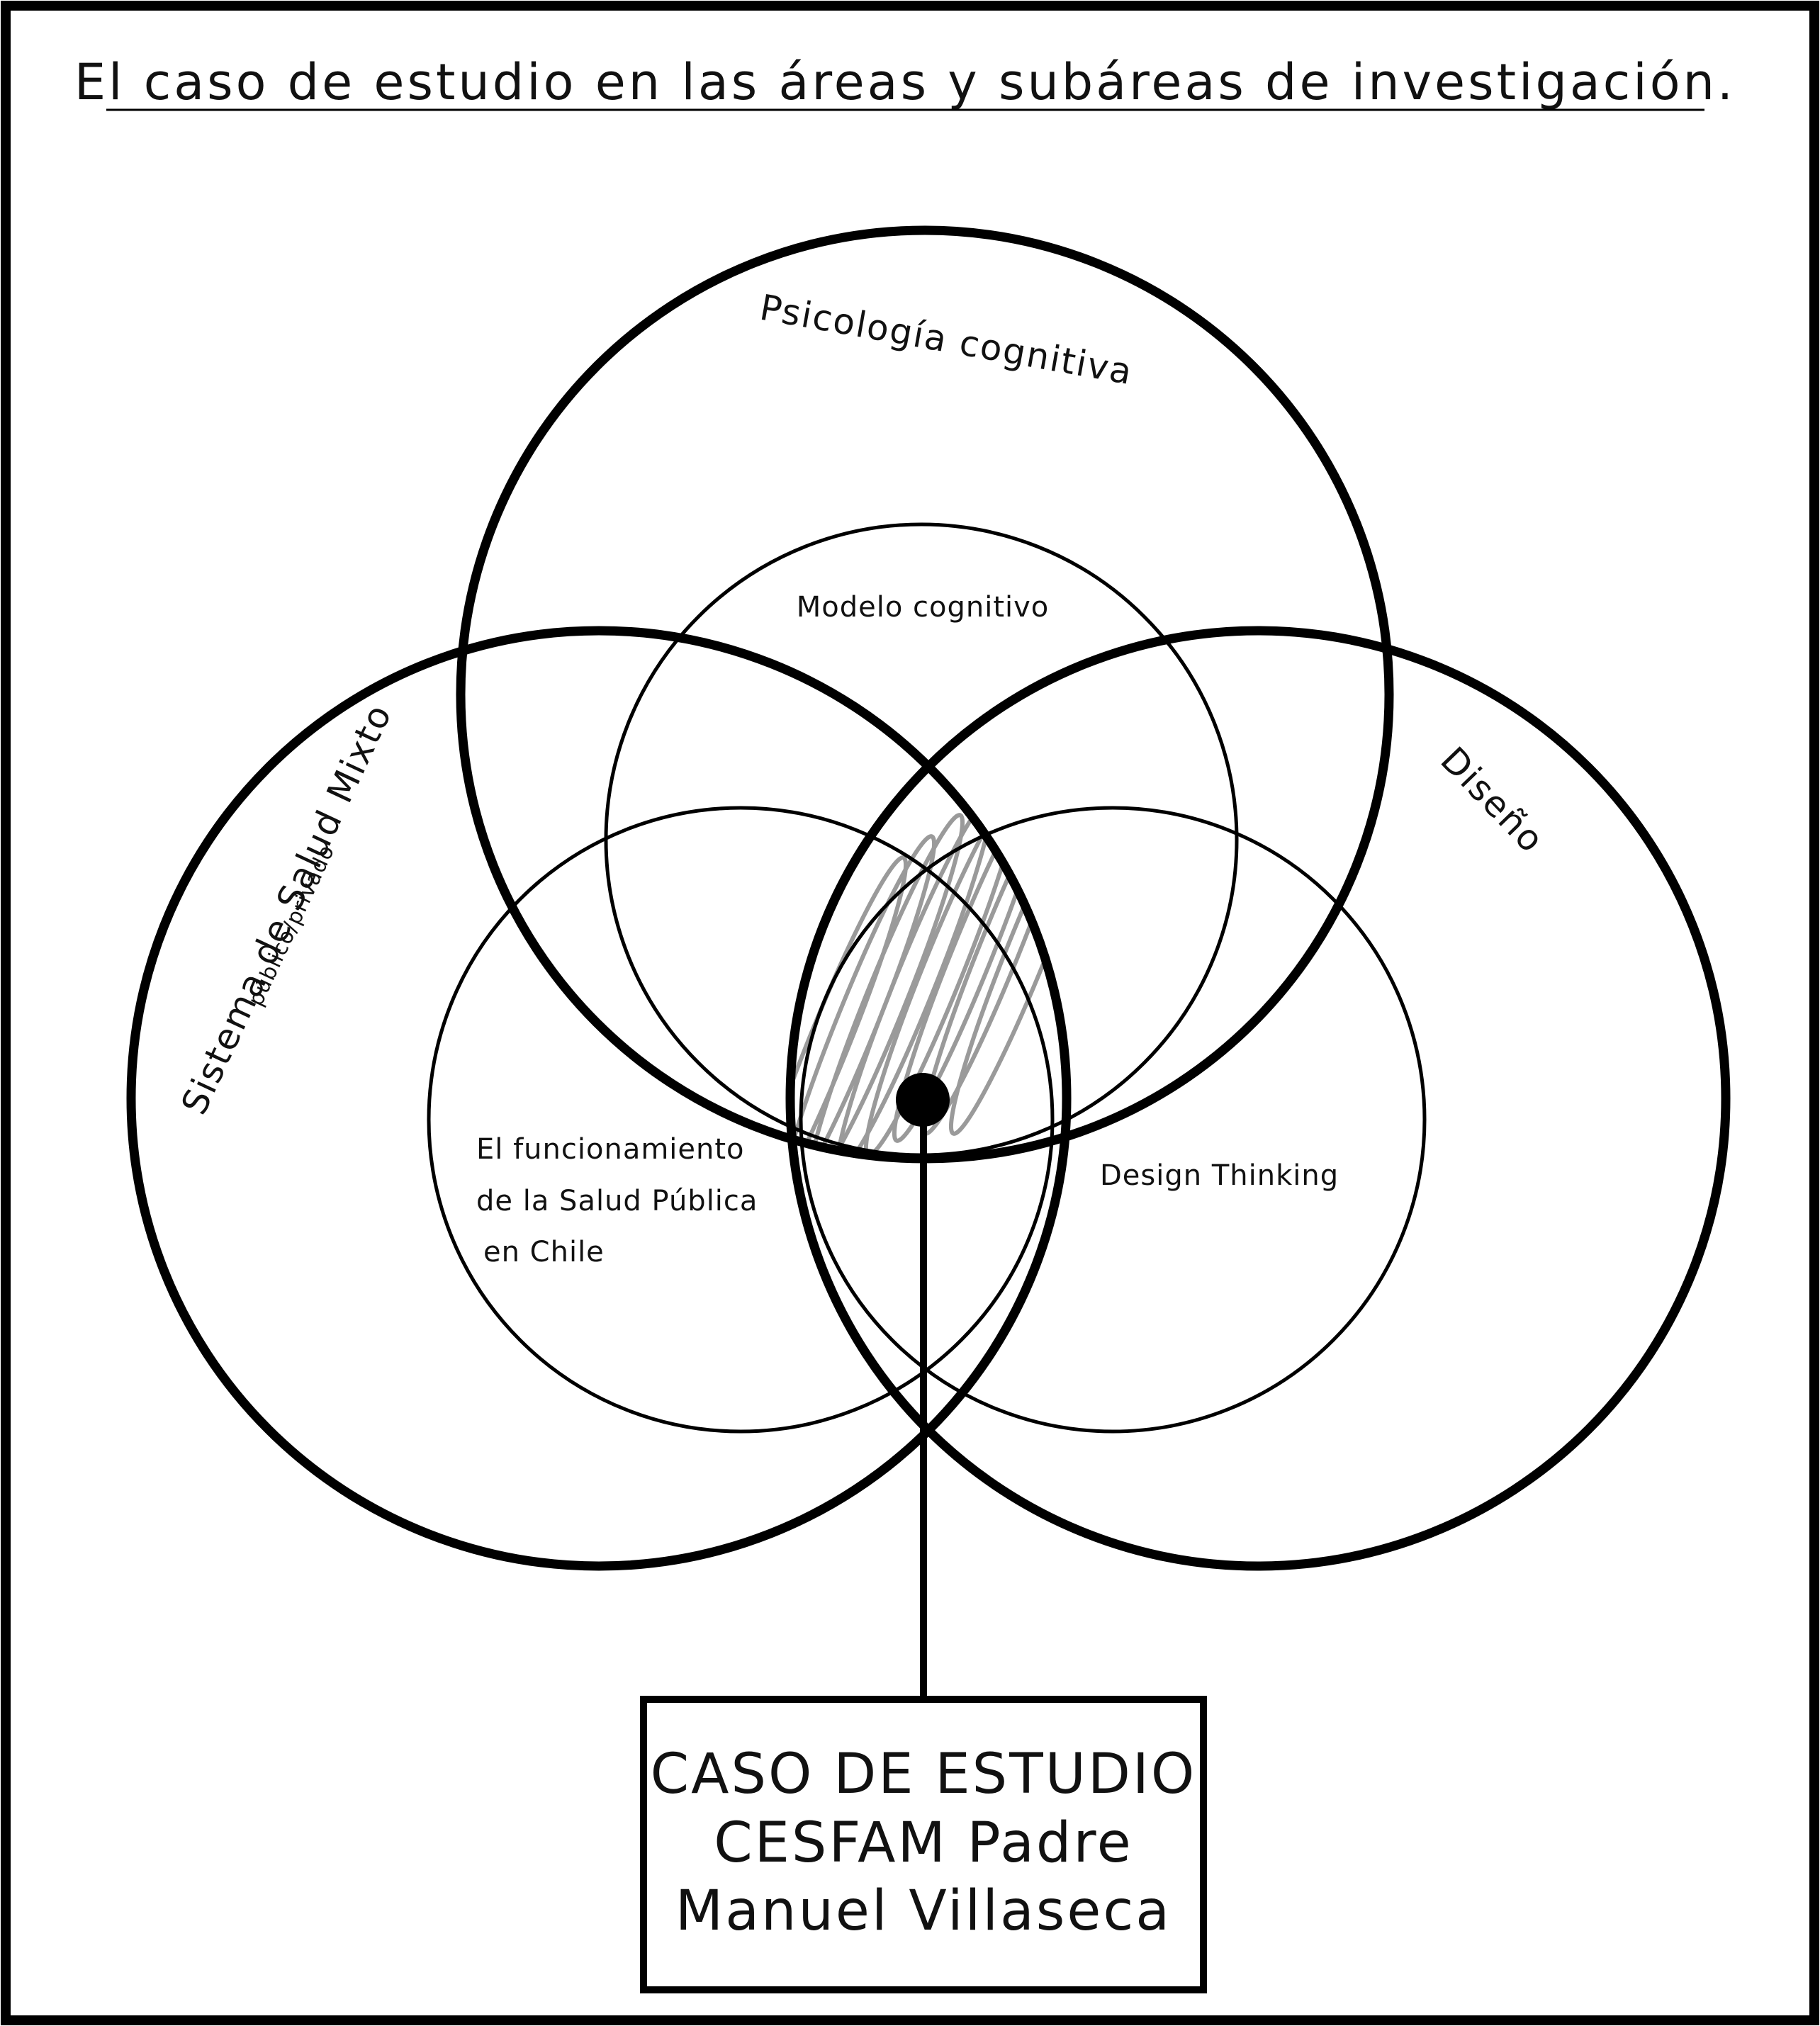 Image resolution: width=1820 pixels, height=2026 pixels. I want to click on case-box-line3: Manuel Villaseca, so click(923, 1911).